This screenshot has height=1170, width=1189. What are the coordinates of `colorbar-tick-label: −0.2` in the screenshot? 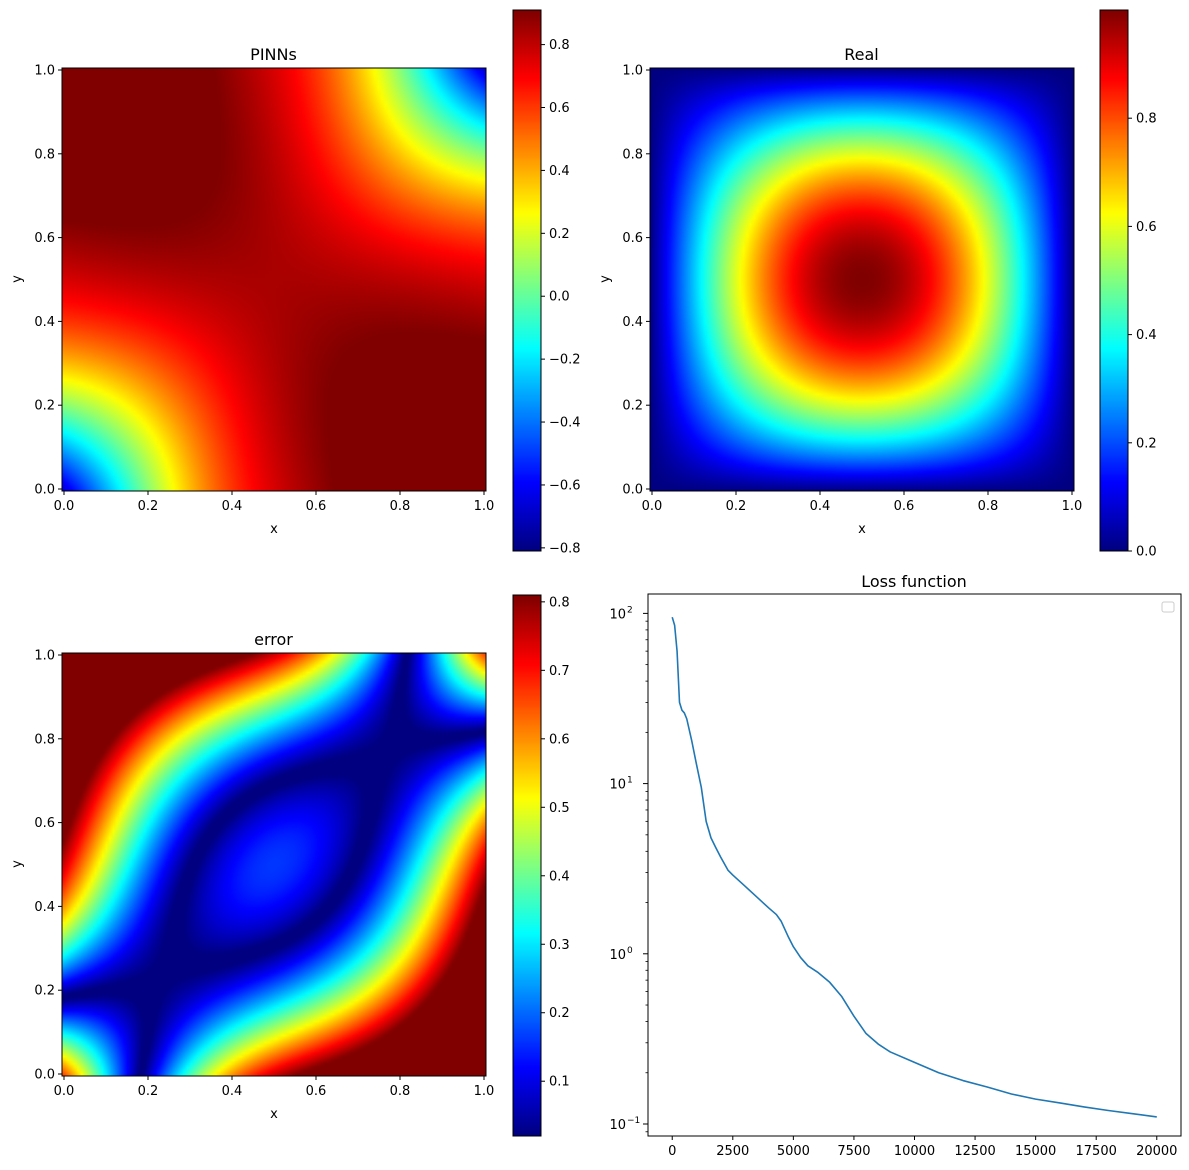 It's located at (565, 360).